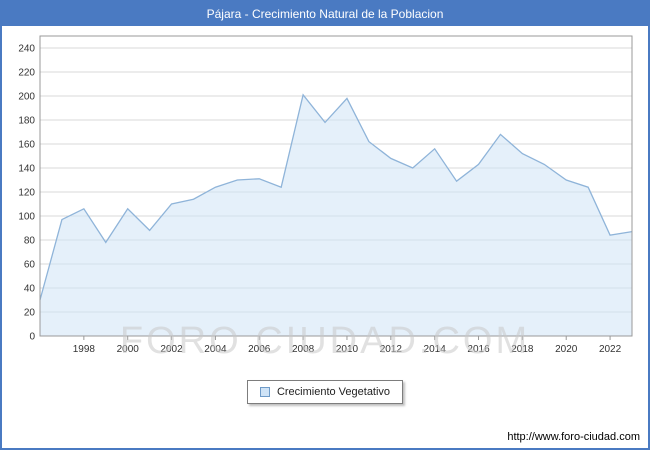  I want to click on legend-swatch-icon, so click(264, 392).